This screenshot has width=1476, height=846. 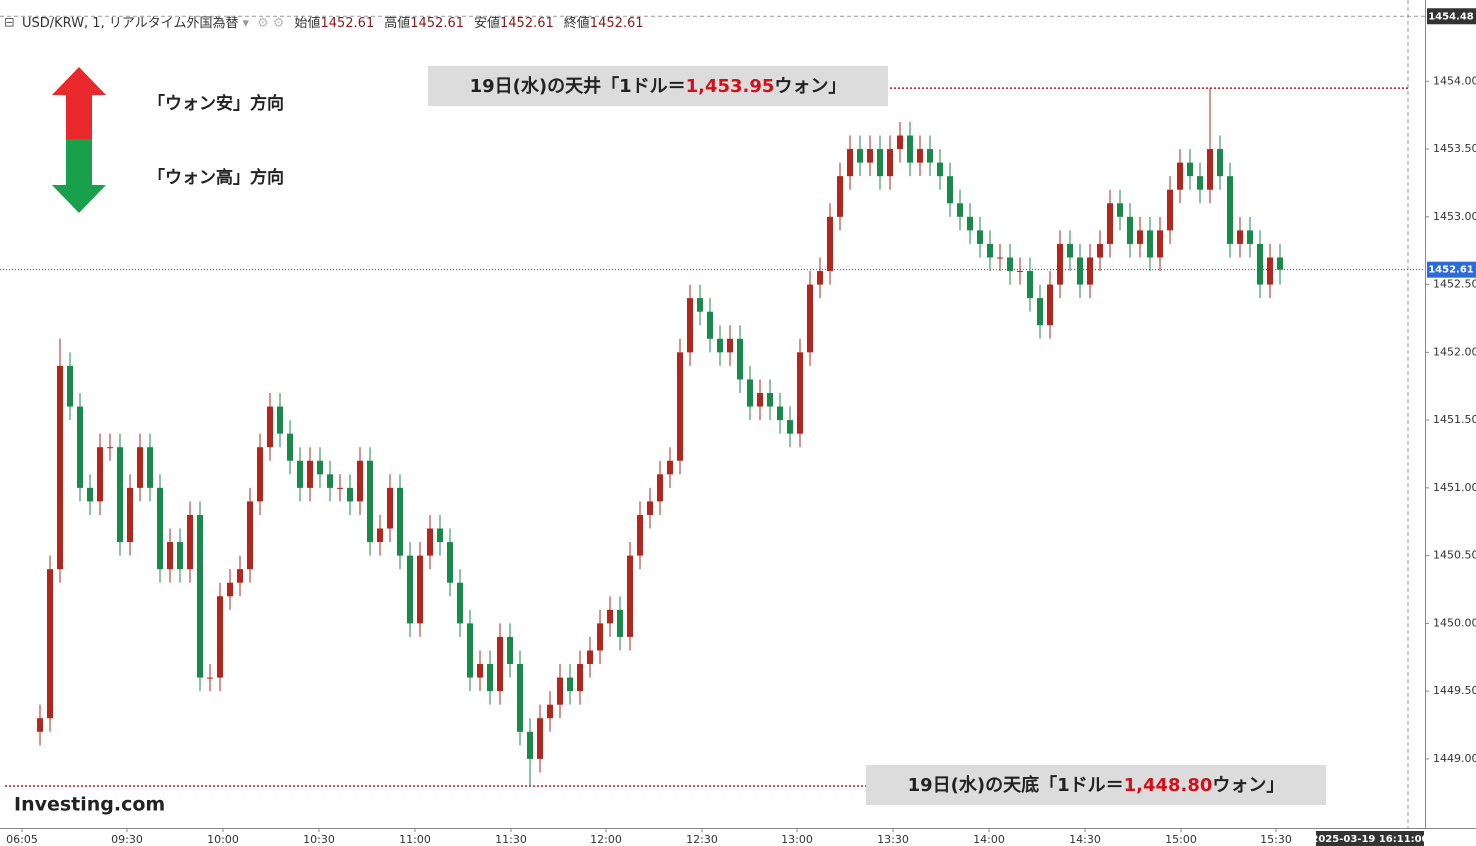 I want to click on x-tick-label: 11:00, so click(x=415, y=839).